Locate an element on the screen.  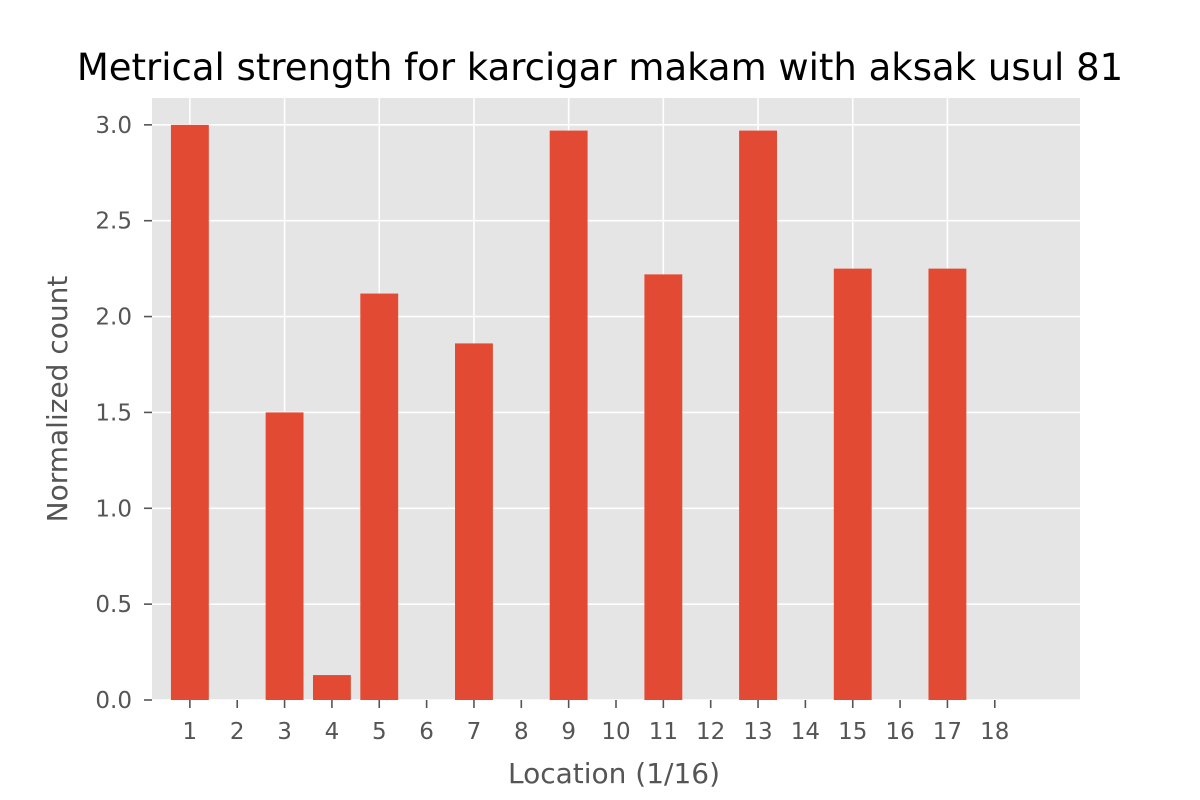
x-tick-label: 4 is located at coordinates (332, 732).